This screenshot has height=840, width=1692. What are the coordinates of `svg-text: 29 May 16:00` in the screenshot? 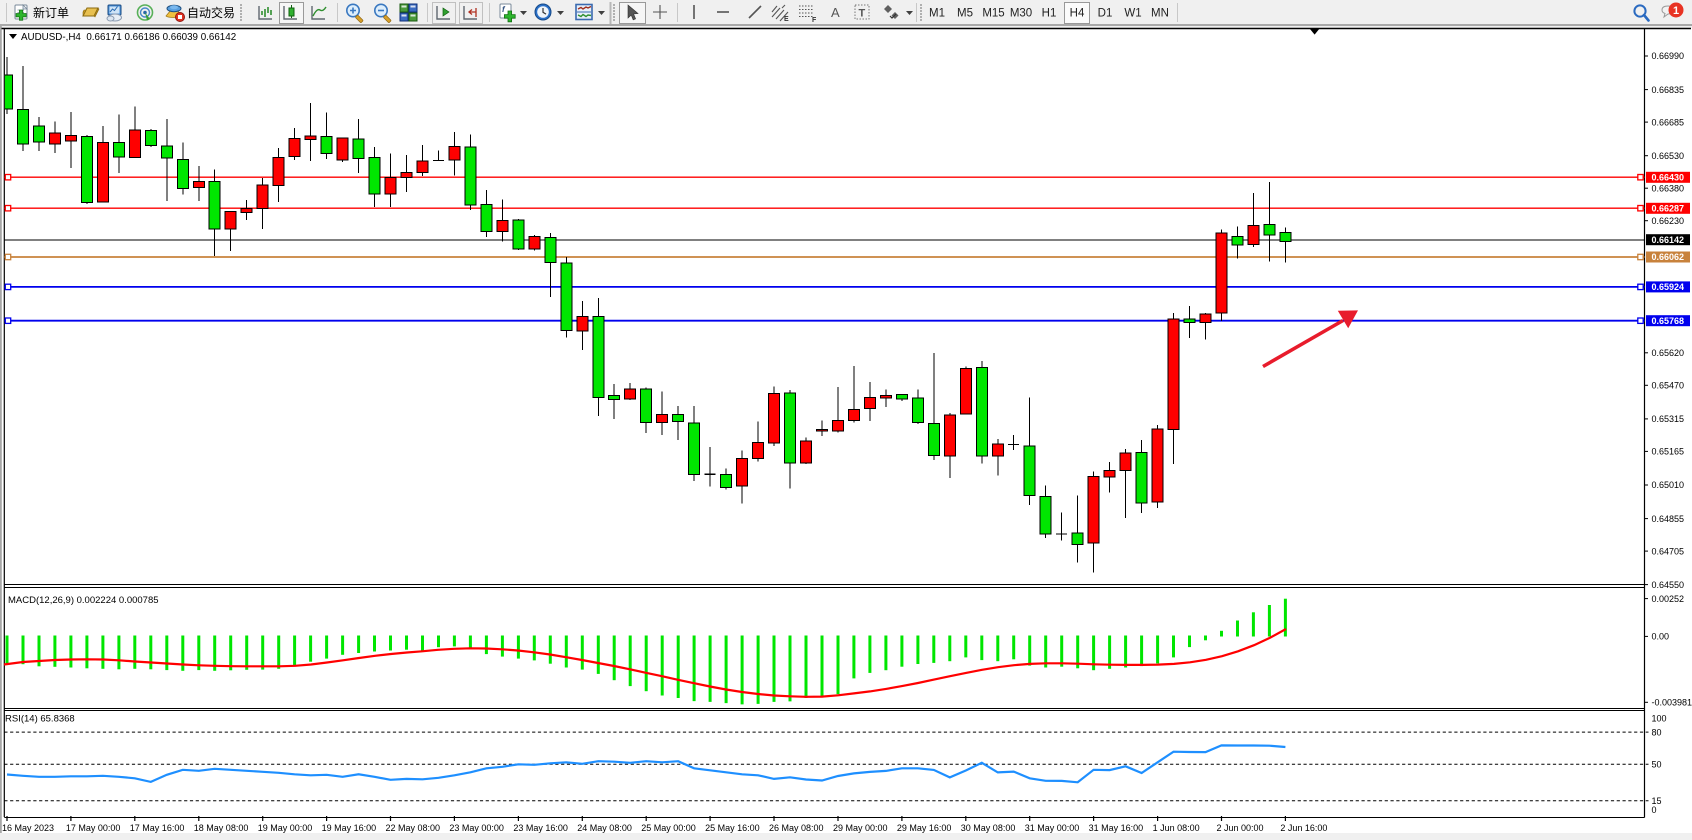 It's located at (924, 828).